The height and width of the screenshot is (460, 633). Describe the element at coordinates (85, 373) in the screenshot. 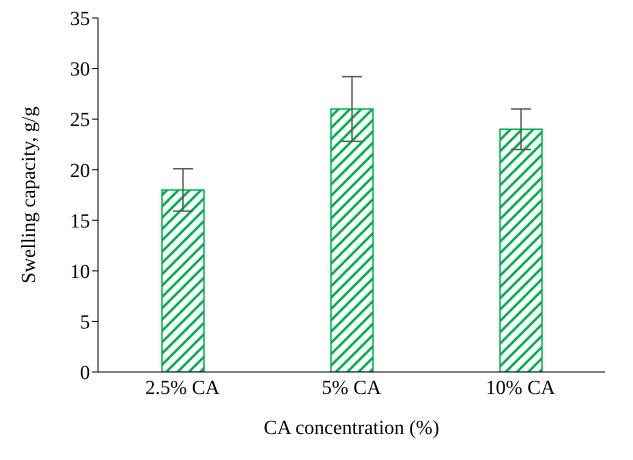

I see `y-tick-label: 0` at that location.